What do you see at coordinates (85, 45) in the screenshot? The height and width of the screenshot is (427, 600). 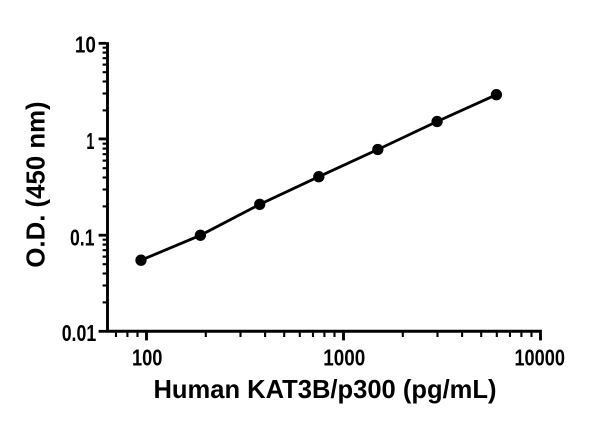 I see `svg-text: 10` at bounding box center [85, 45].